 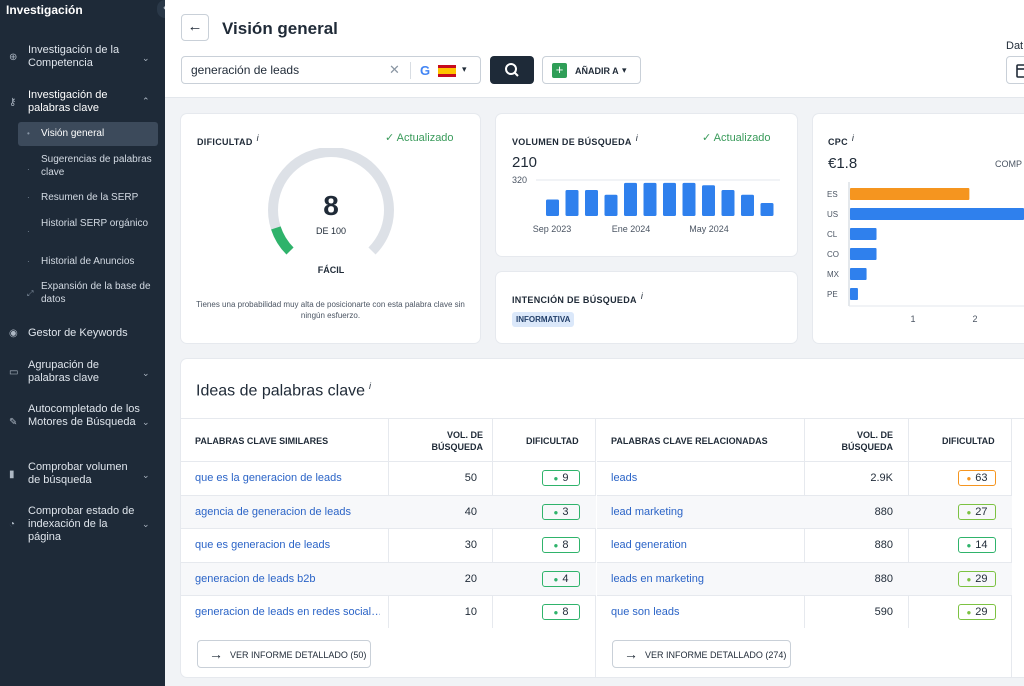 What do you see at coordinates (88, 134) in the screenshot?
I see `sidebar-subitem-vision-general: • Visión general` at bounding box center [88, 134].